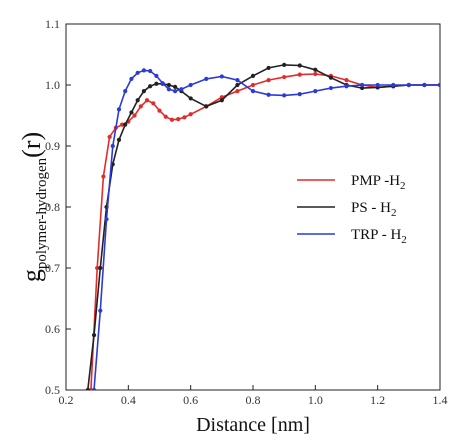 The height and width of the screenshot is (446, 474). Describe the element at coordinates (378, 182) in the screenshot. I see `legend-label: PMP -H2` at that location.